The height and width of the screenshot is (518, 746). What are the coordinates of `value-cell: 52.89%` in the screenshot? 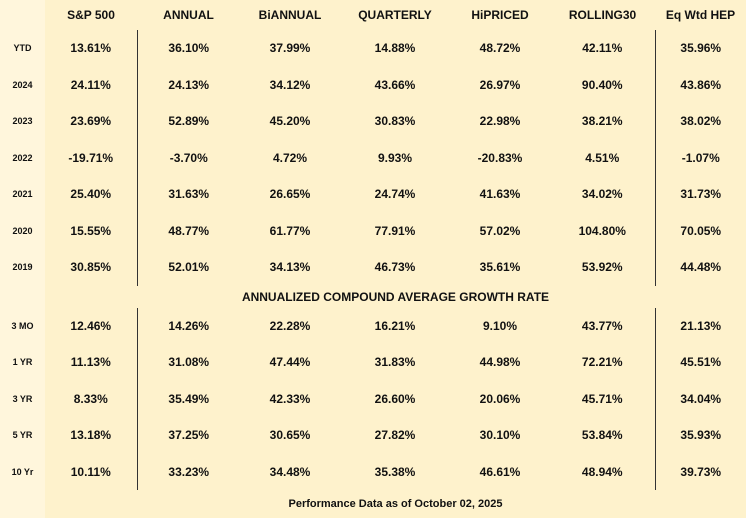 It's located at (189, 121).